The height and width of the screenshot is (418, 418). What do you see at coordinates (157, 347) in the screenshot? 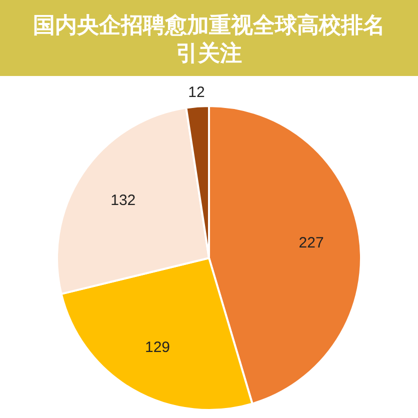
I see `data-label: 129` at bounding box center [157, 347].